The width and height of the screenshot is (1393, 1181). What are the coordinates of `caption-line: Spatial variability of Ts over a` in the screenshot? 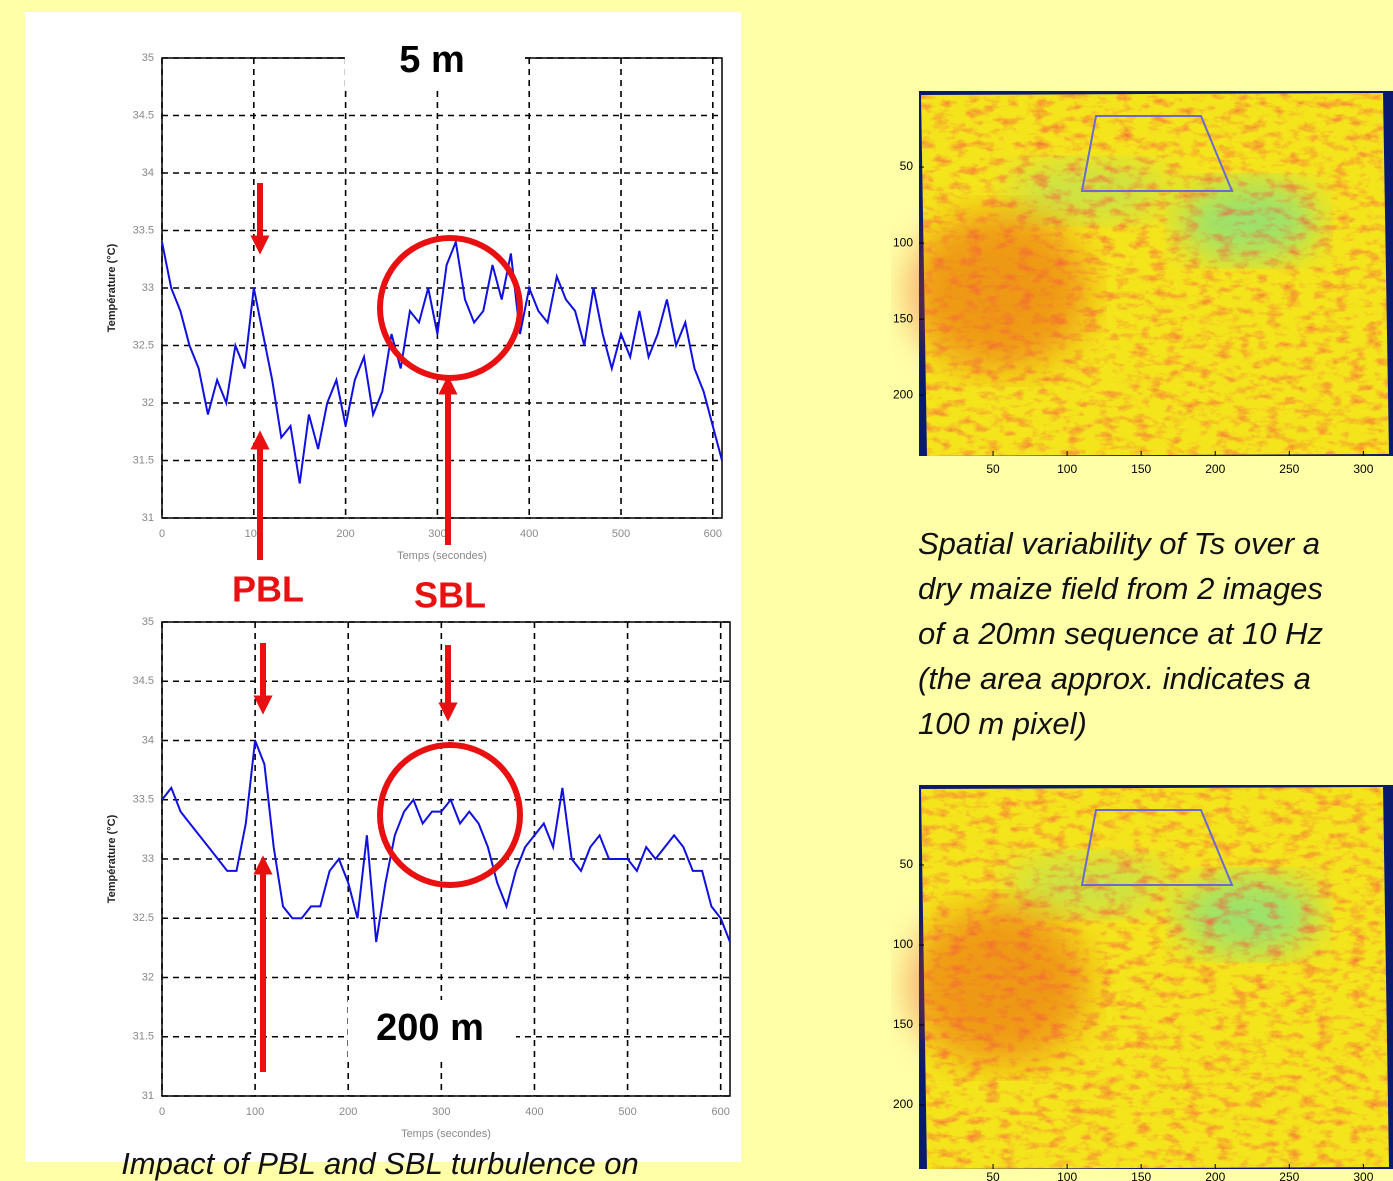 It's located at (1119, 543).